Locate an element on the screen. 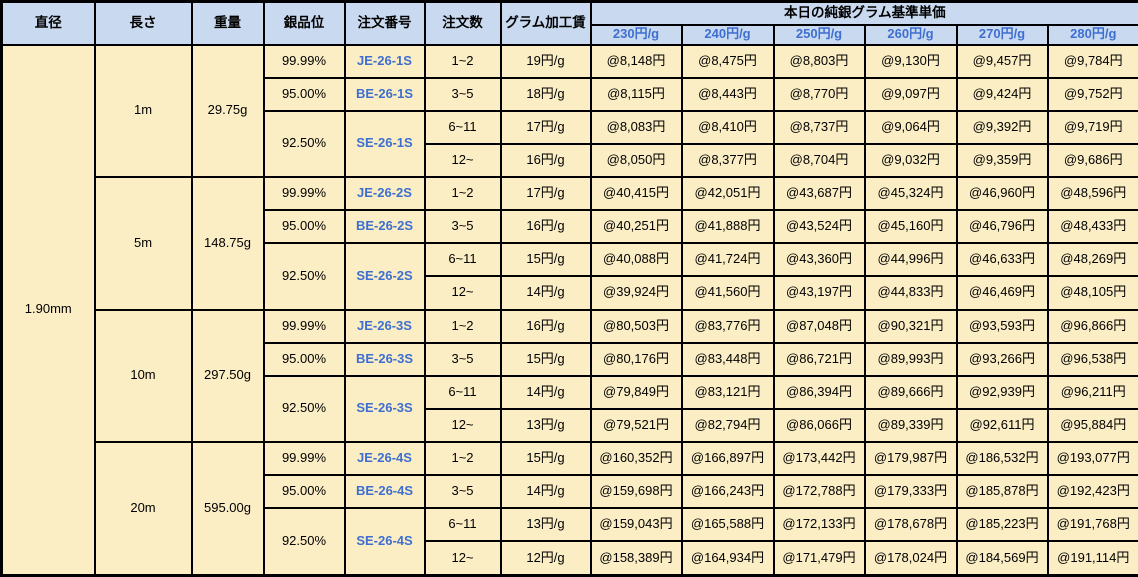 The height and width of the screenshot is (577, 1138). price-cell: @9,064円 is located at coordinates (910, 127).